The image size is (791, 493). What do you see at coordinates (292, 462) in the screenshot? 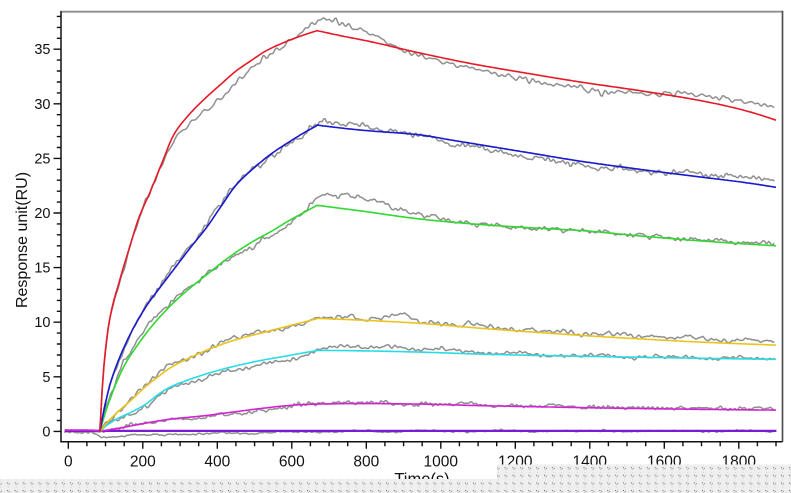
I see `svg-text: 600` at bounding box center [292, 462].